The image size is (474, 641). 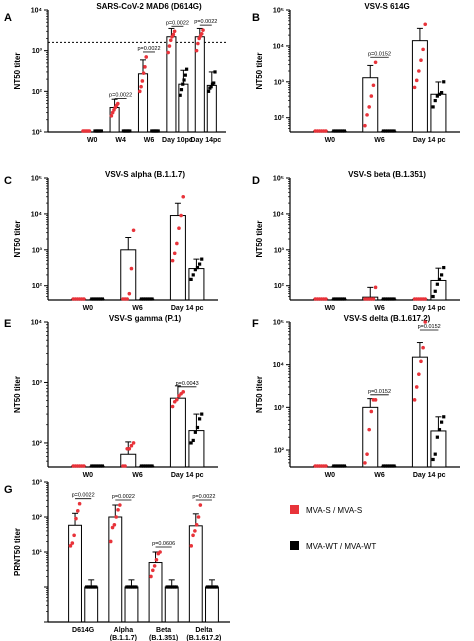 I want to click on legend-label: MVA-WT / MVA-WT, so click(x=341, y=546).